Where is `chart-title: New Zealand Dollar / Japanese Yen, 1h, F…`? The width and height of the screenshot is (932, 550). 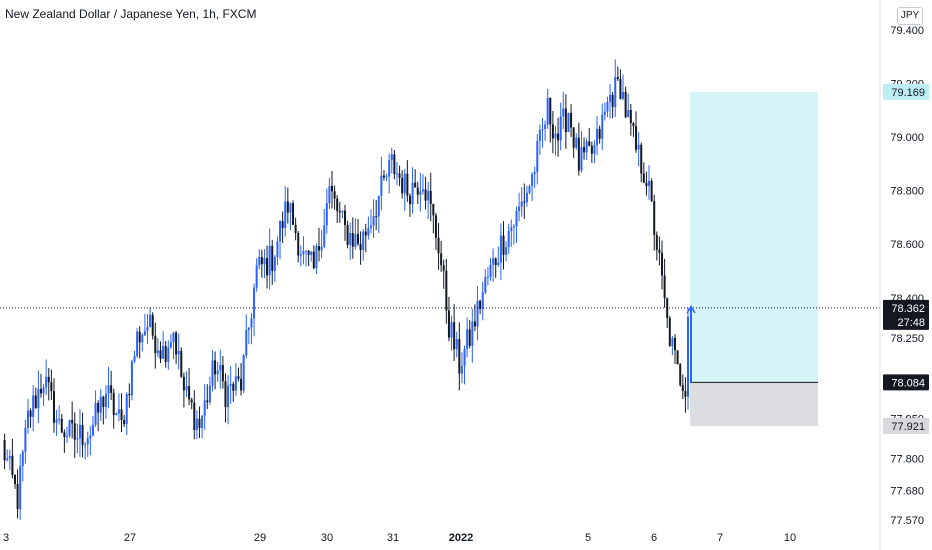 chart-title: New Zealand Dollar / Japanese Yen, 1h, F… is located at coordinates (131, 14).